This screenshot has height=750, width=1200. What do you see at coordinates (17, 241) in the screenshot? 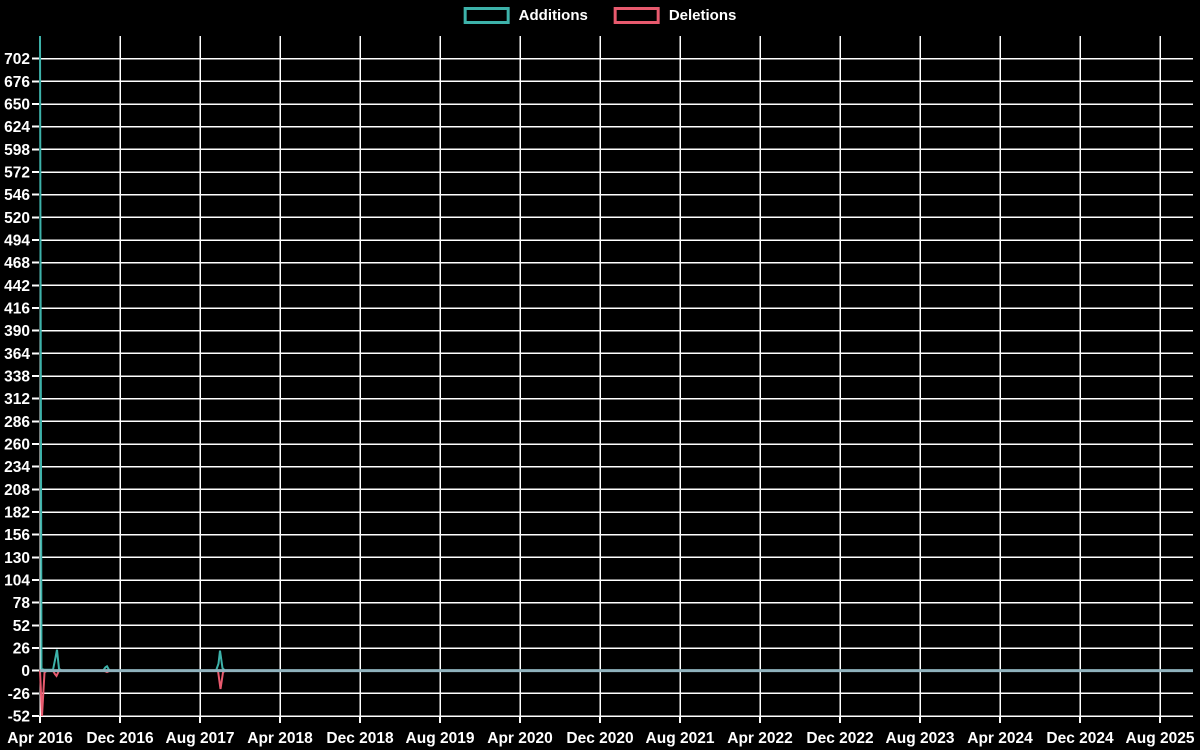
I see `y-tick-label: 494` at bounding box center [17, 241].